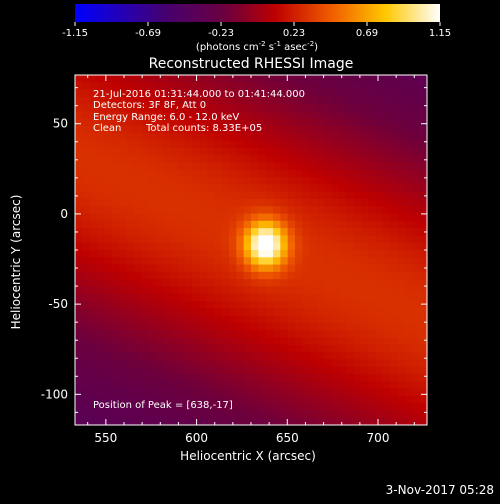 Image resolution: width=500 pixels, height=504 pixels. What do you see at coordinates (163, 405) in the screenshot?
I see `peak-position-label: Position of Peak = [638,-17]` at bounding box center [163, 405].